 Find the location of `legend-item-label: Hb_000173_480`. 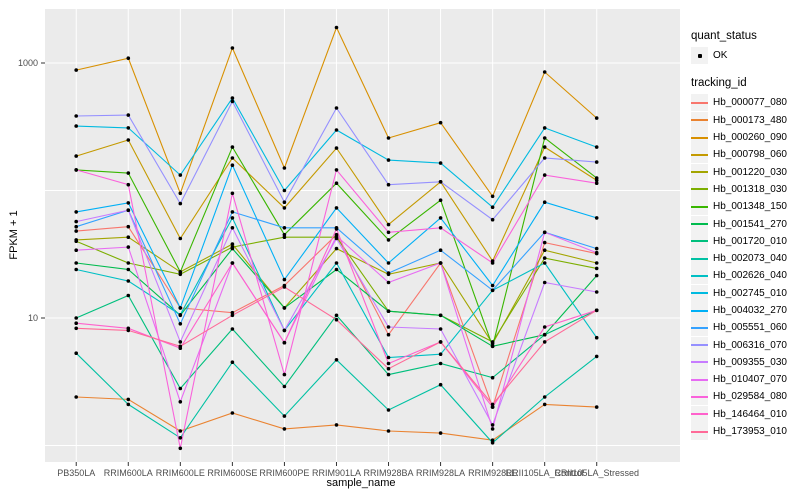

legend-item-label: Hb_000173_480 is located at coordinates (750, 120).